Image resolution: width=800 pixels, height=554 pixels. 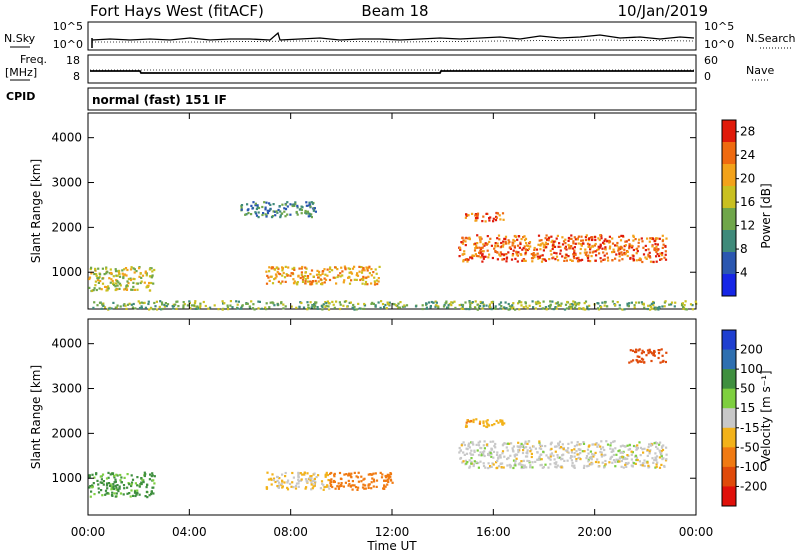 I want to click on velocity-colorbar-segment, so click(x=729, y=437).